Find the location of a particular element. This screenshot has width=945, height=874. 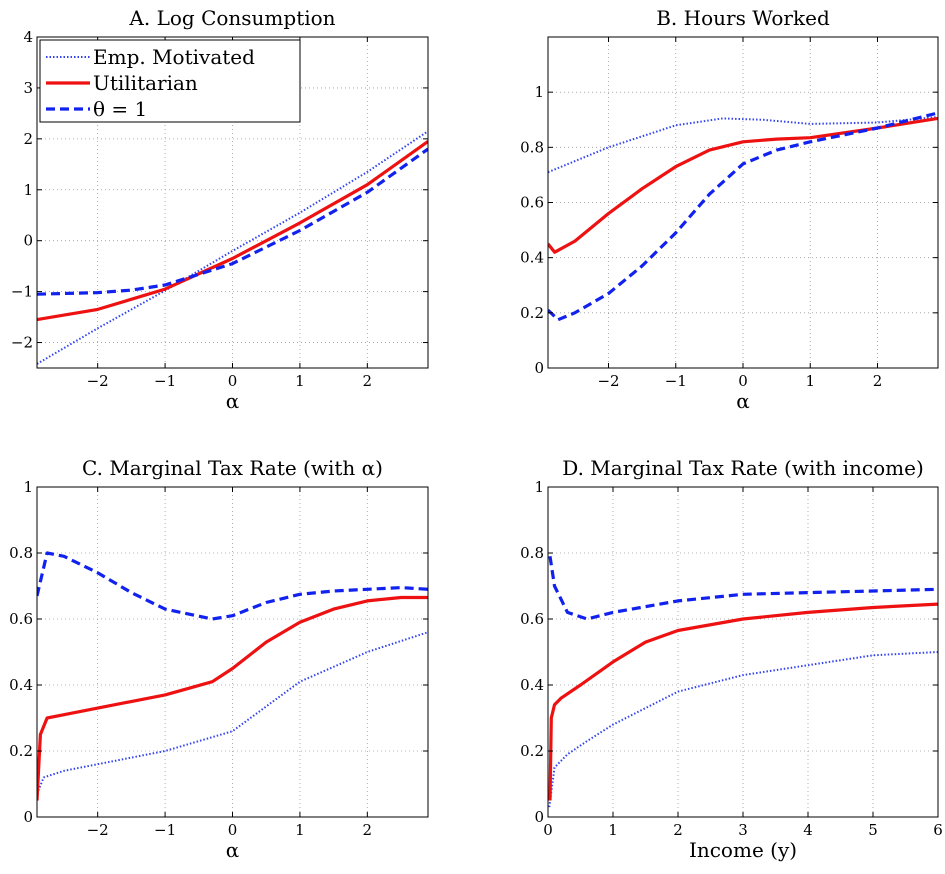

x-tick-label: 6 is located at coordinates (938, 830).